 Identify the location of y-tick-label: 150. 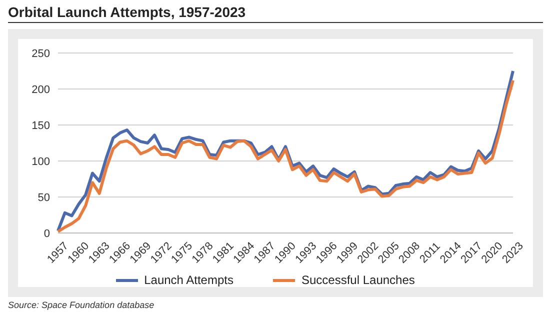
(41, 126).